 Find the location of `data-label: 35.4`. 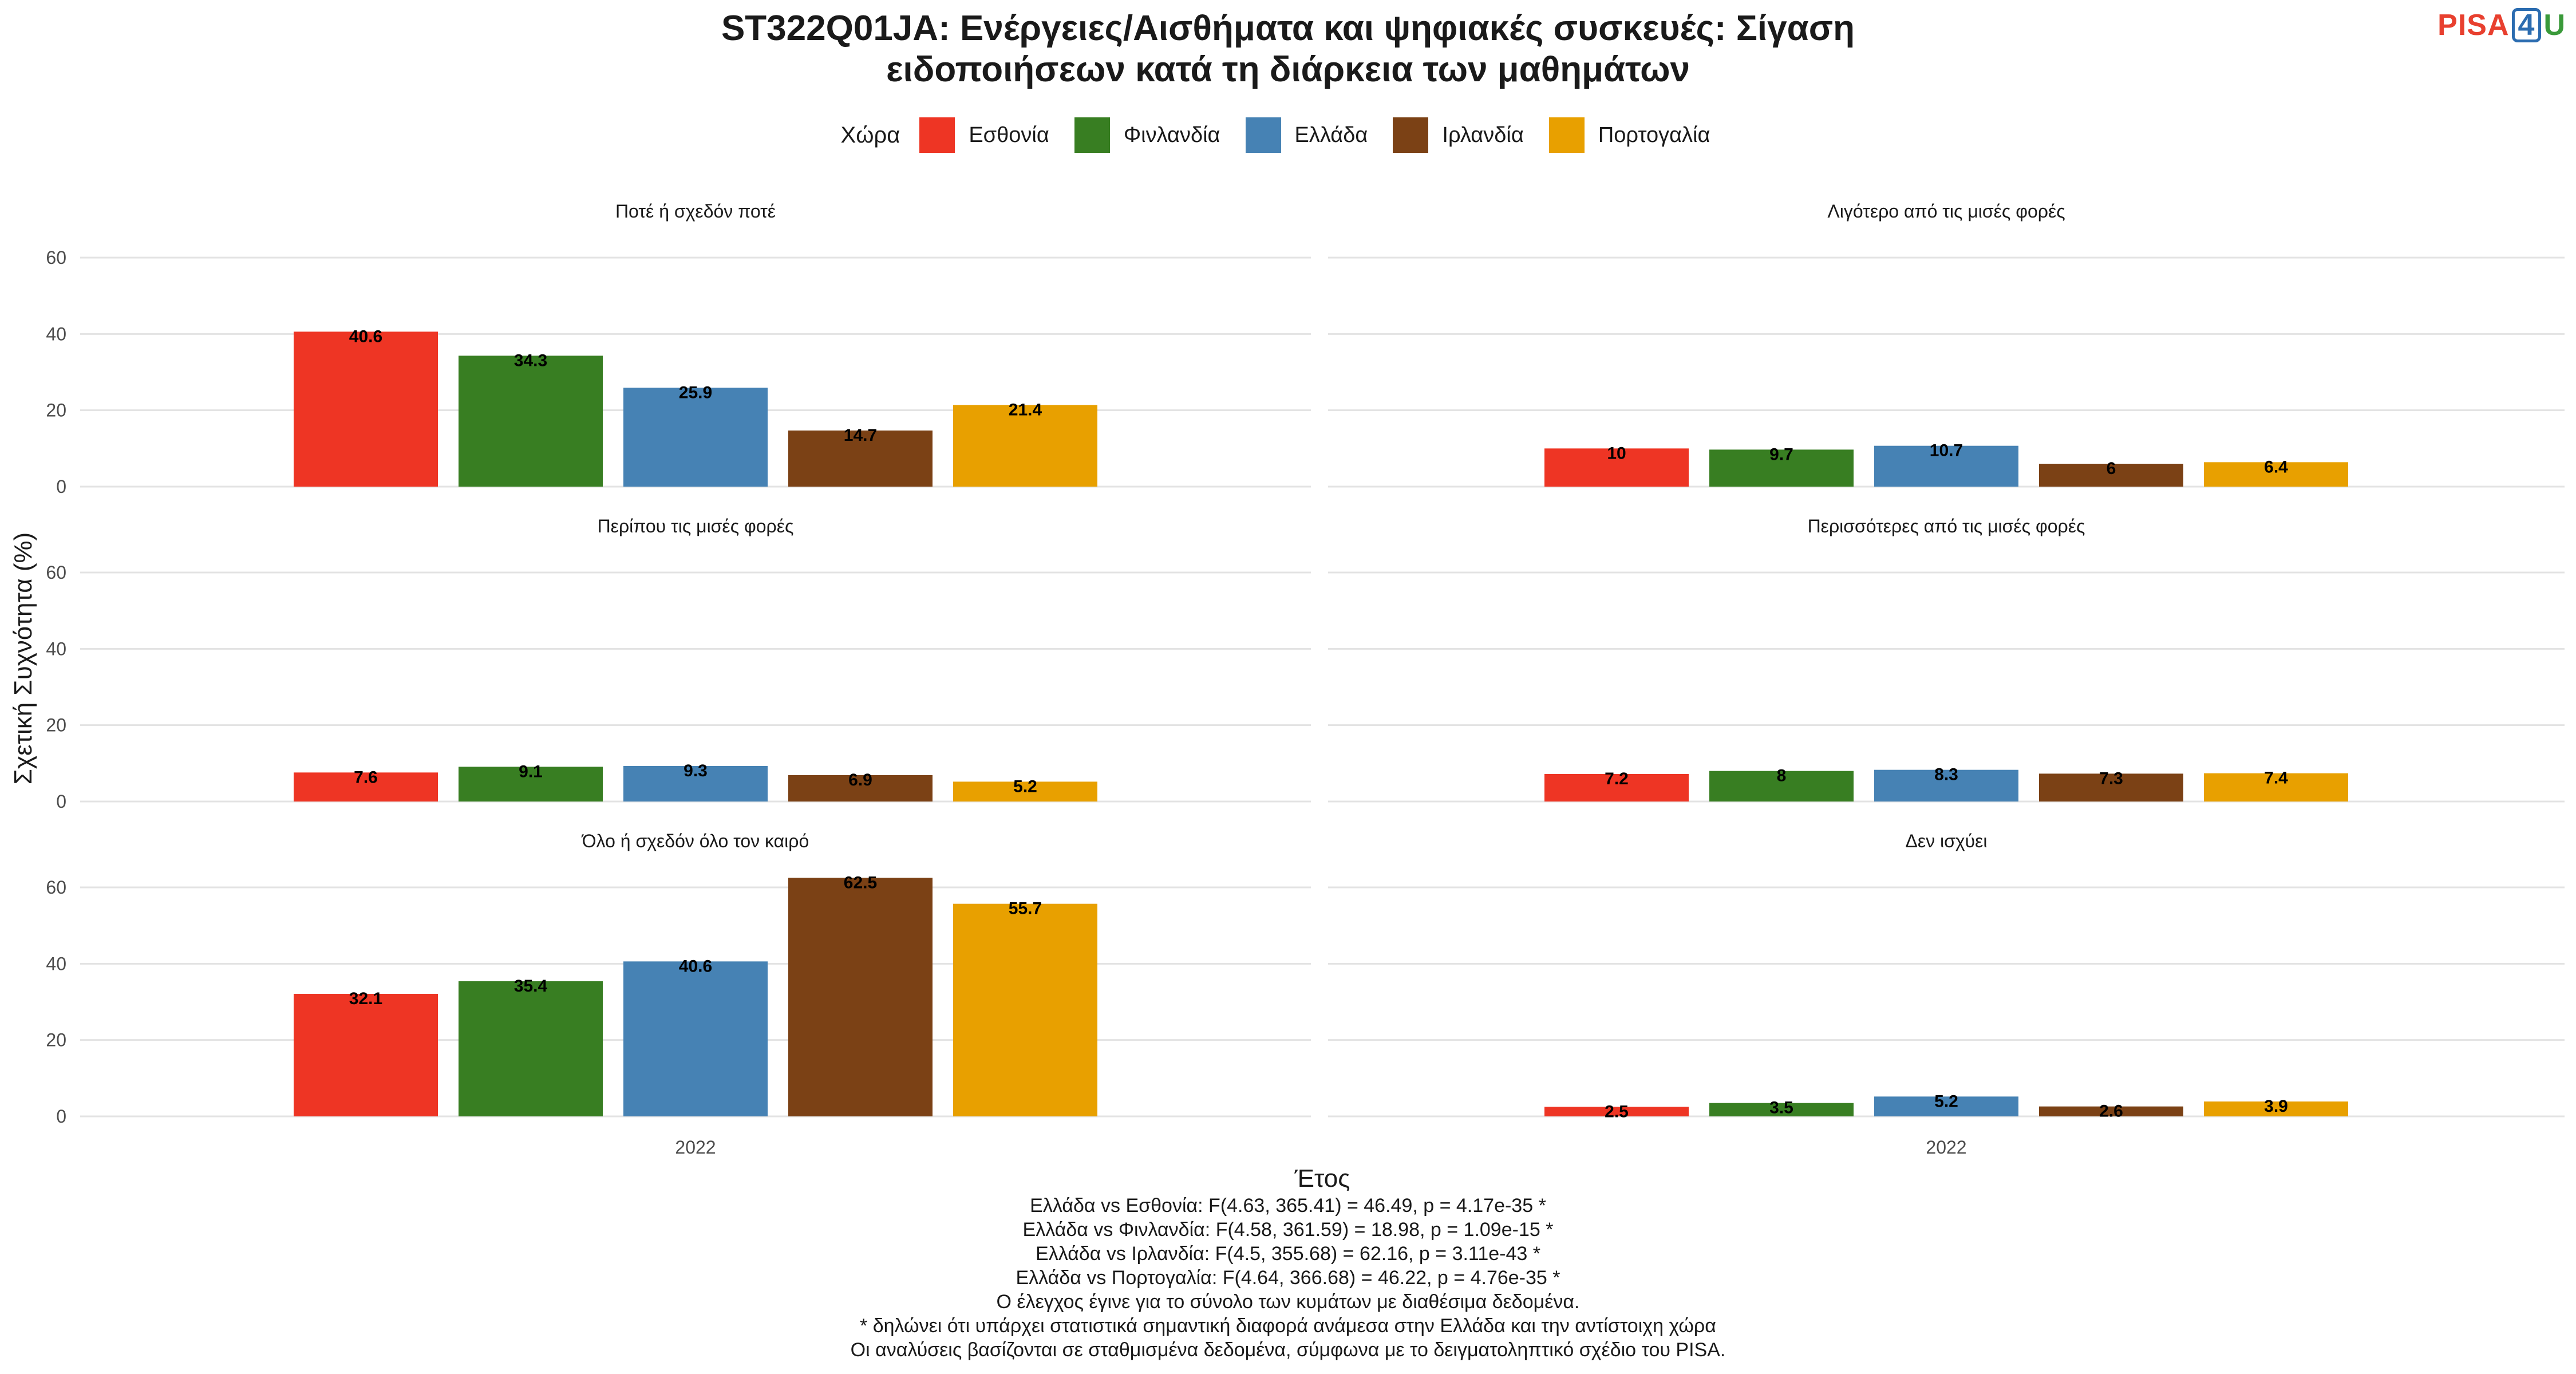

data-label: 35.4 is located at coordinates (531, 986).